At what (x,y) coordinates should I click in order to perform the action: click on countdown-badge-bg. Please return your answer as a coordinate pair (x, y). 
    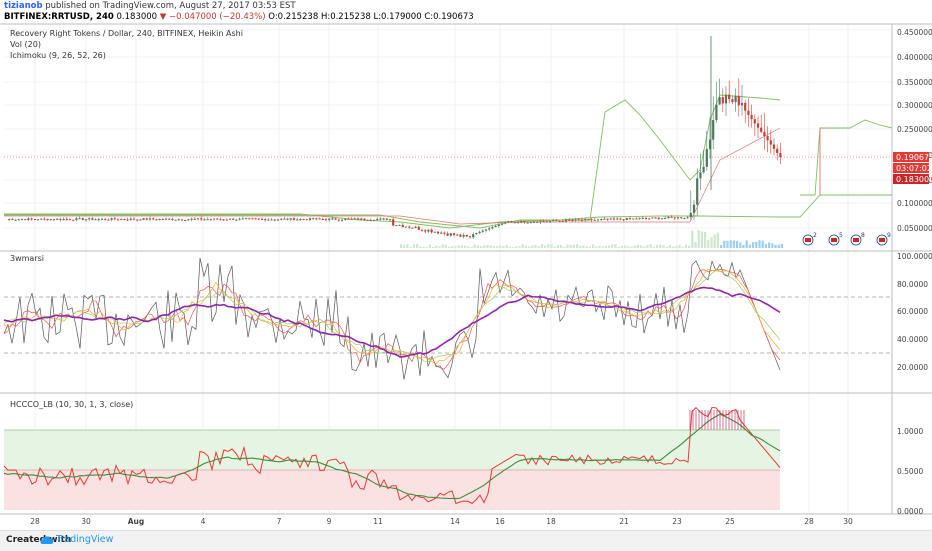
    Looking at the image, I should click on (911, 168).